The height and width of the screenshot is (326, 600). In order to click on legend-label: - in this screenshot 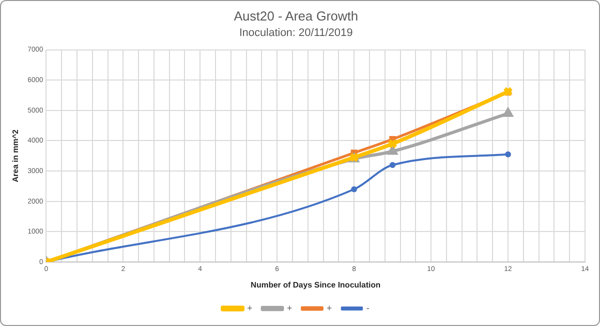, I will do `click(368, 307)`.